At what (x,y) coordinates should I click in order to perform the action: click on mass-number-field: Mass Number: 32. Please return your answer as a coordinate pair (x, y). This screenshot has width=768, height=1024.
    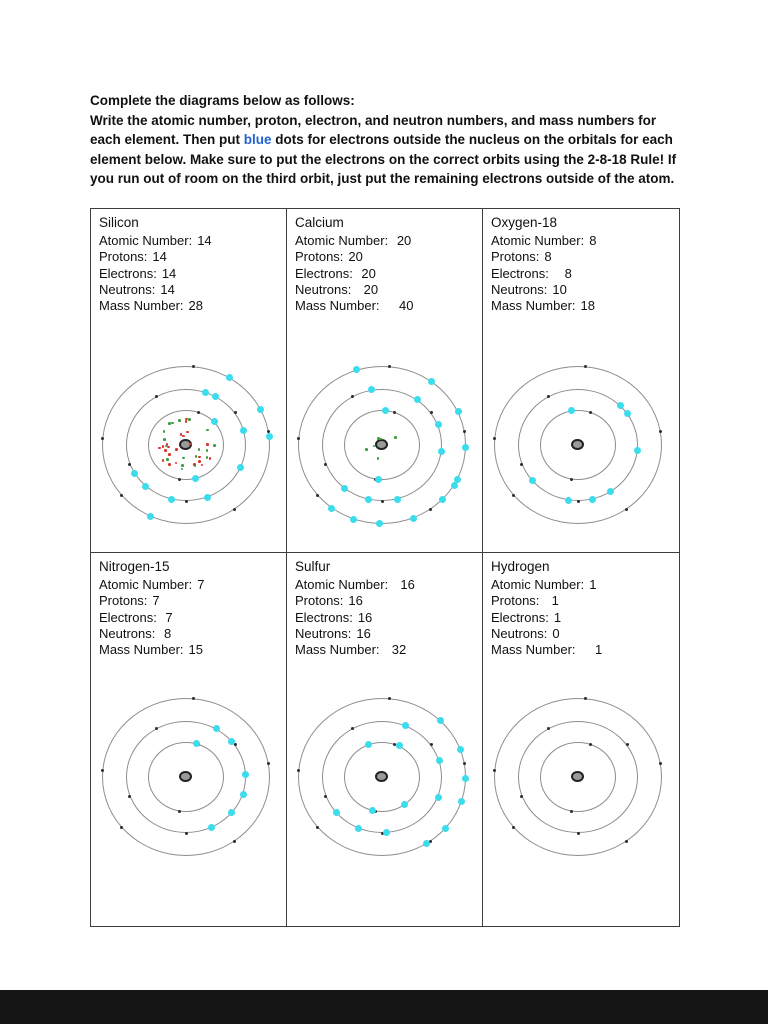
    Looking at the image, I should click on (384, 650).